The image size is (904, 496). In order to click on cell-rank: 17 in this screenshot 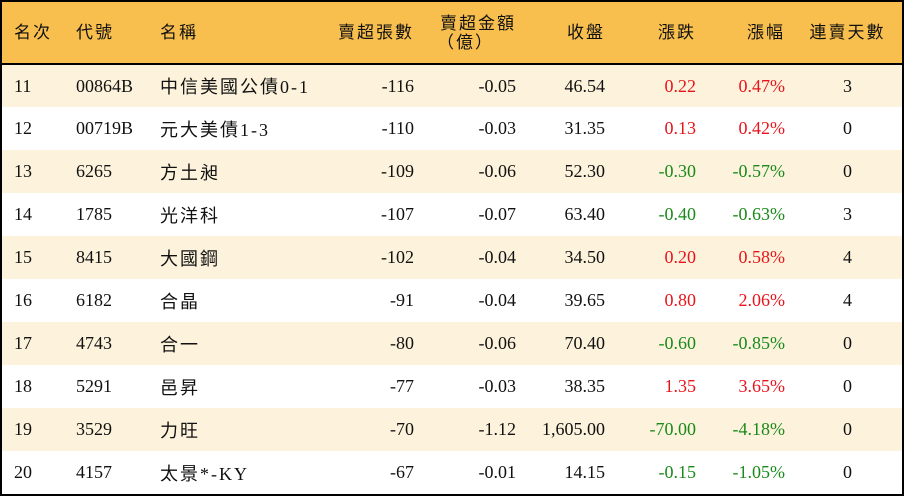, I will do `click(23, 343)`.